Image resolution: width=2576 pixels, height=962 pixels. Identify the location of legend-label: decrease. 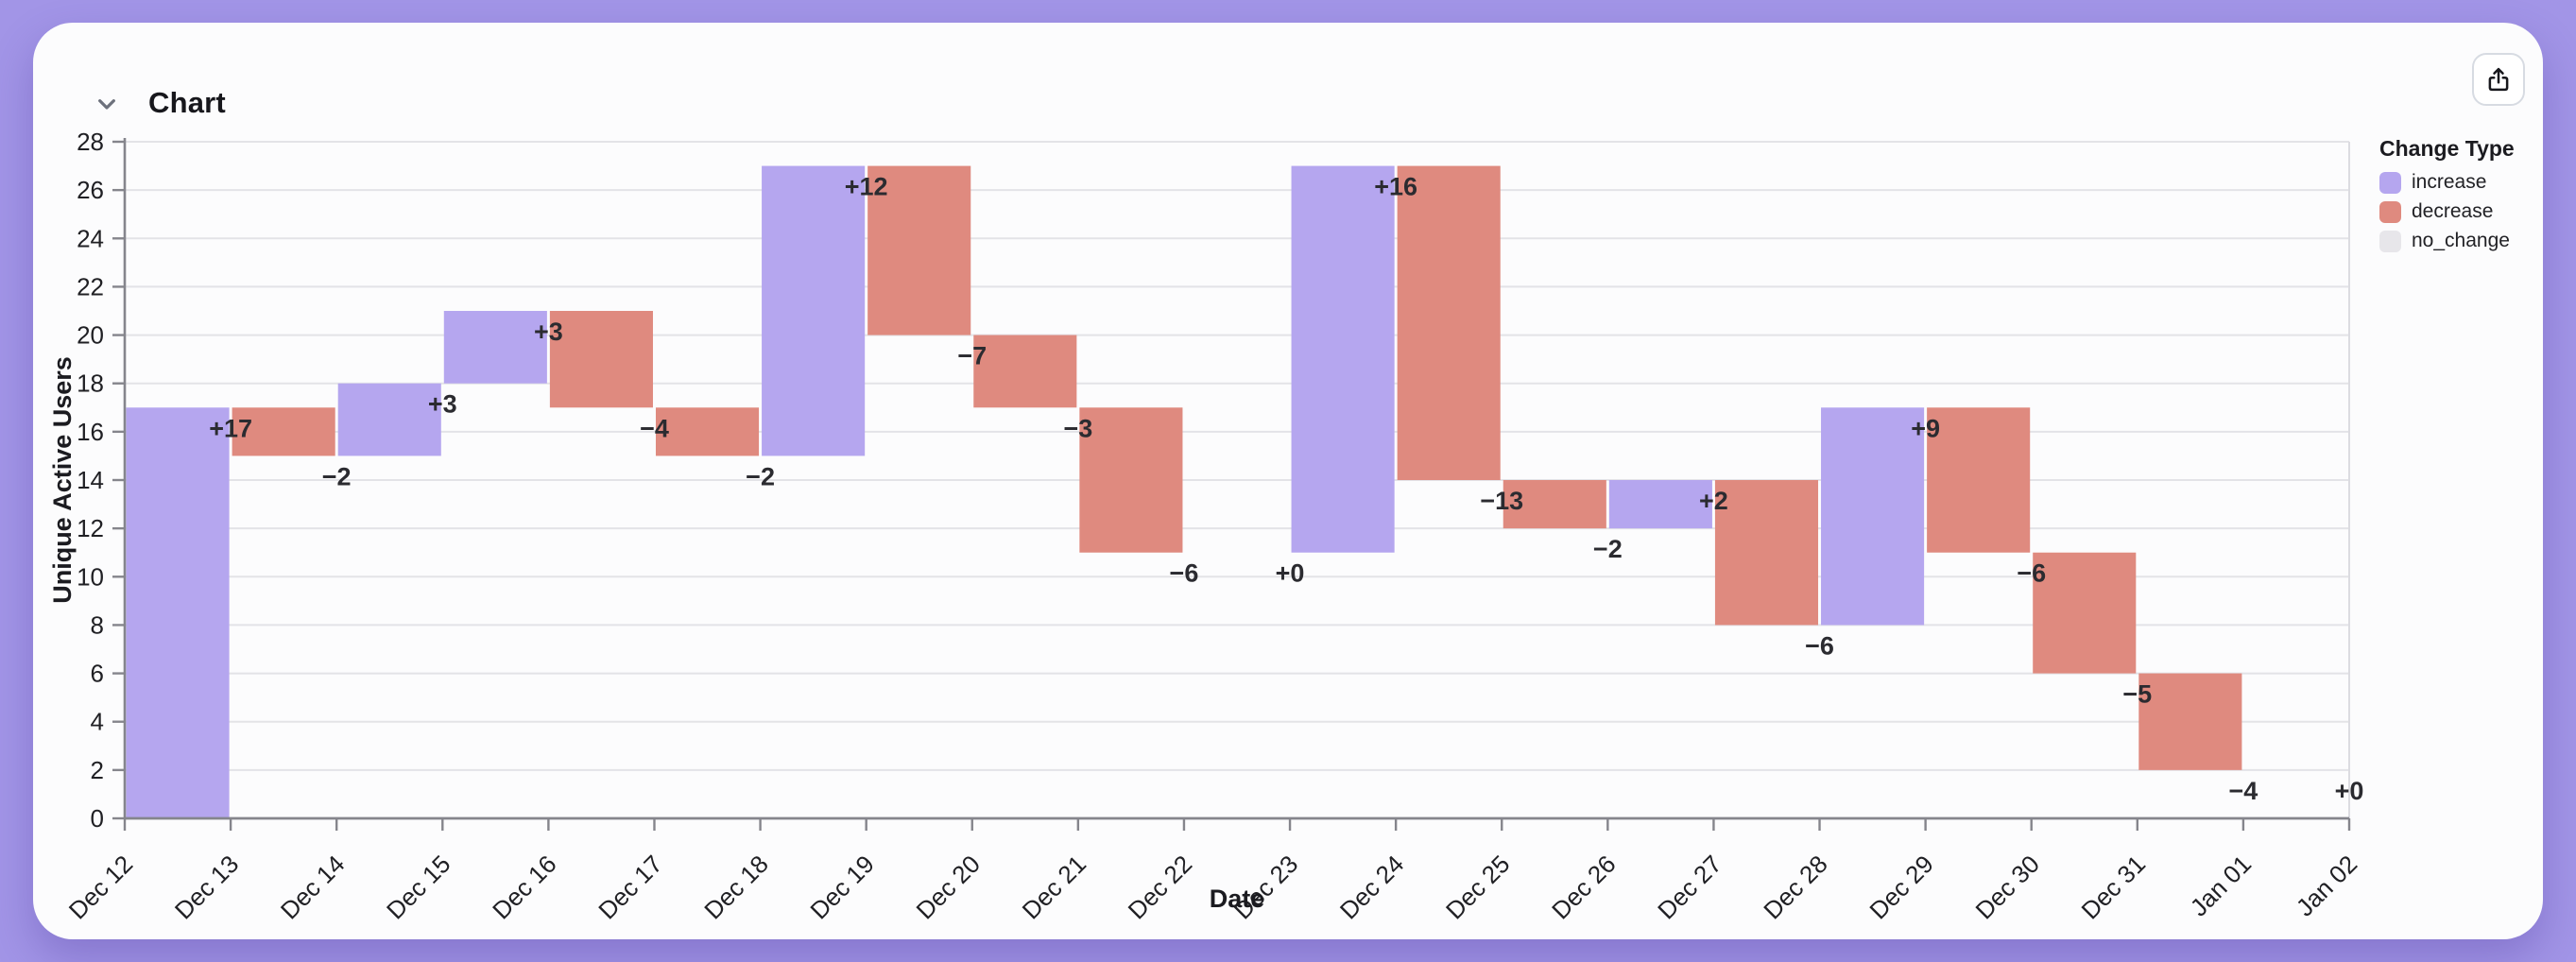
(2453, 211).